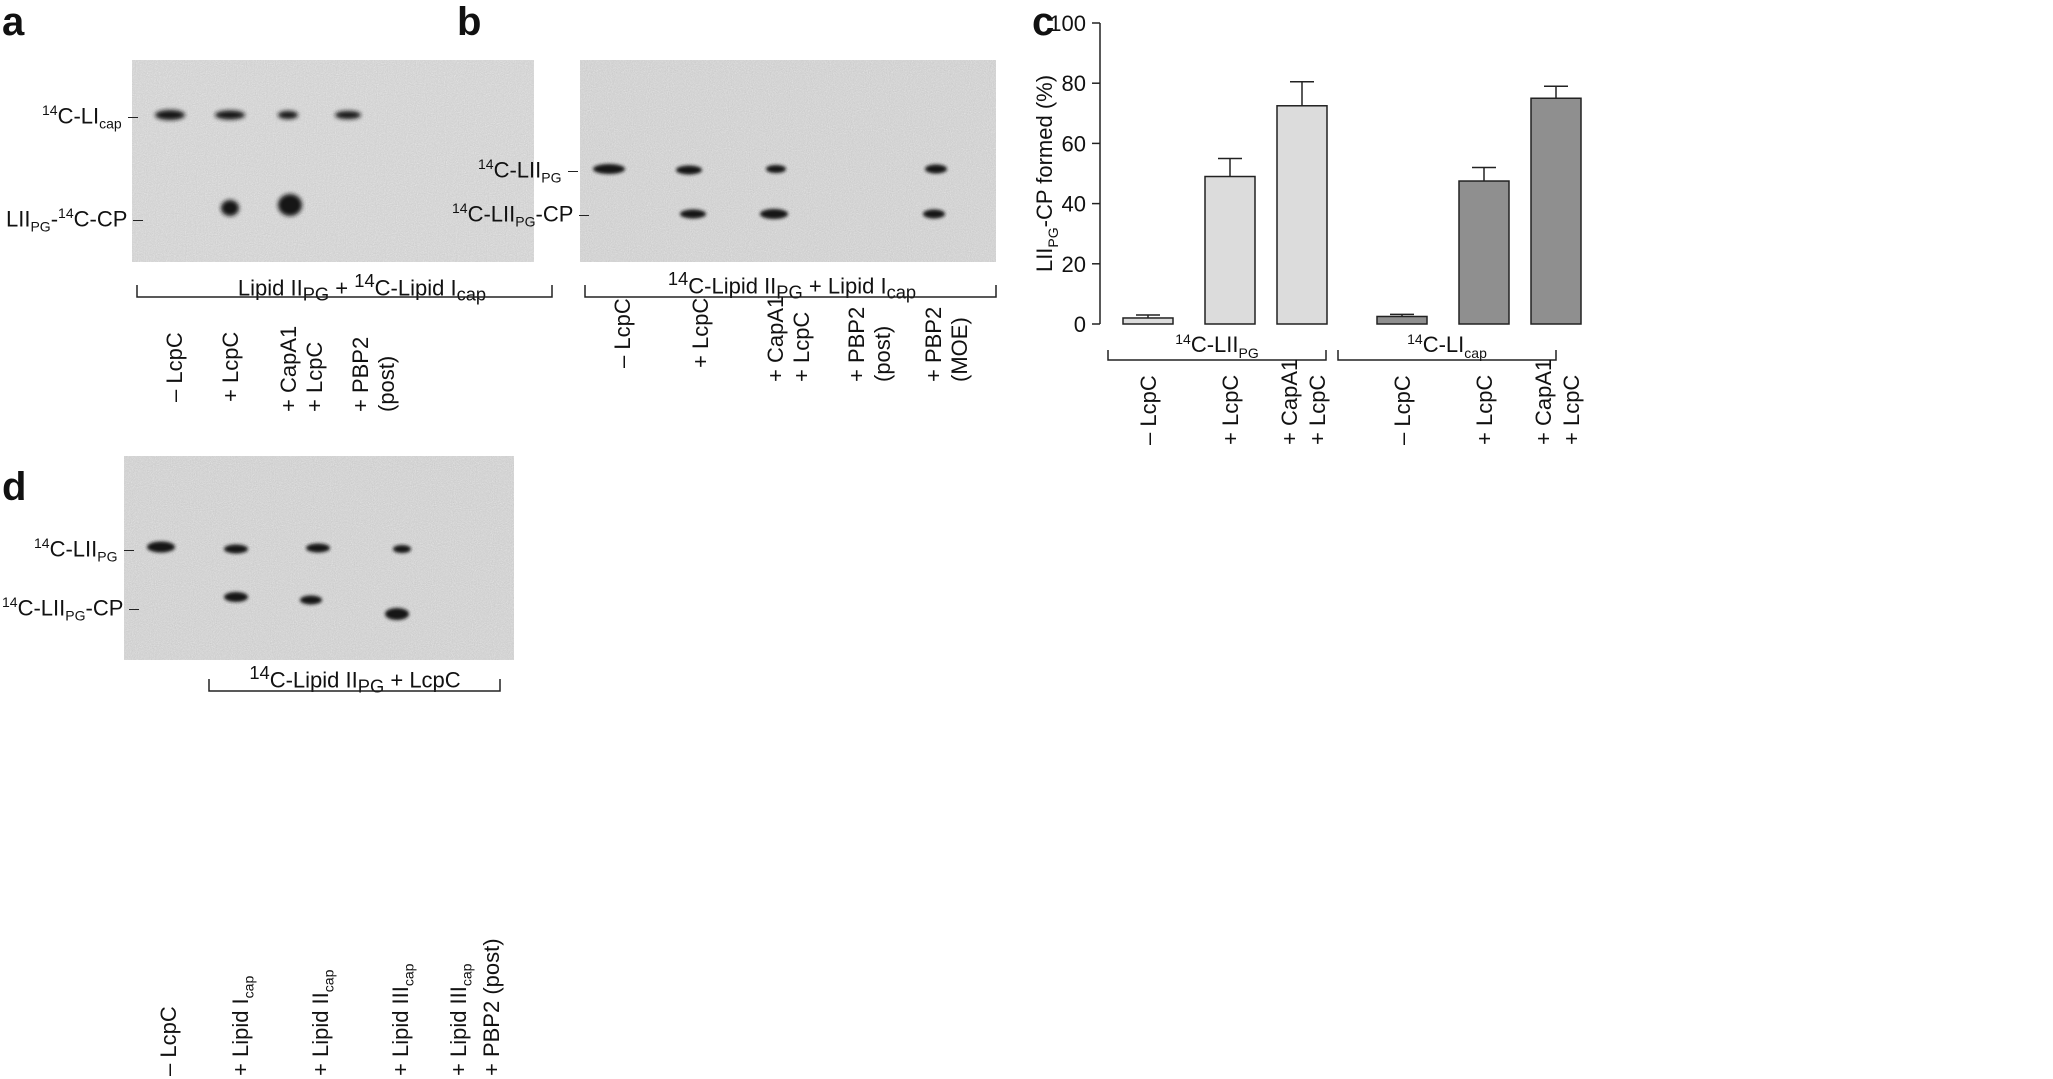 This screenshot has height=1079, width=2053. Describe the element at coordinates (84, 550) in the screenshot. I see `panel-d-band-label-top: 14C-LIIPG` at that location.